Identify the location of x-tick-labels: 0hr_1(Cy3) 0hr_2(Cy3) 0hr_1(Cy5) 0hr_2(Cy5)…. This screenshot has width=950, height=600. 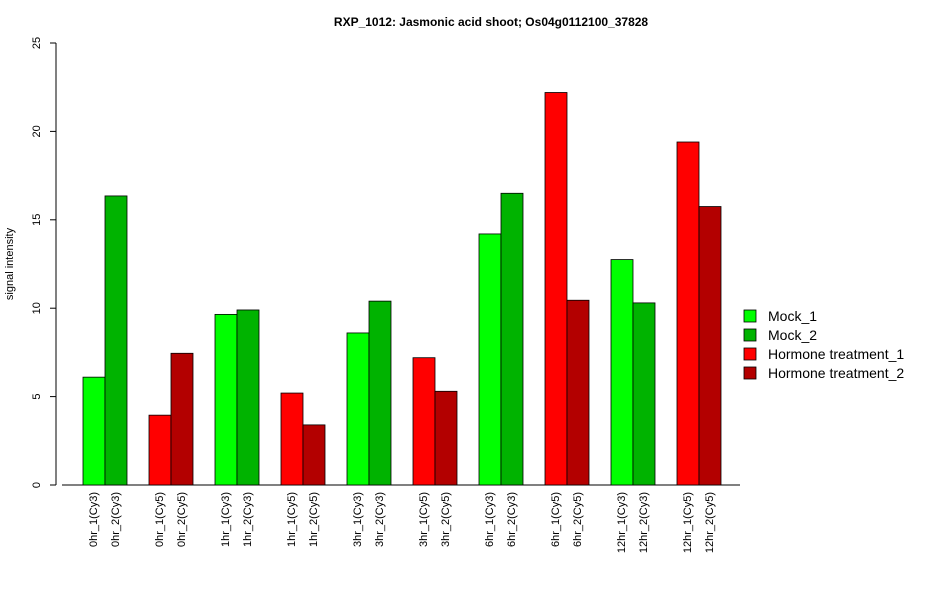
(402, 522).